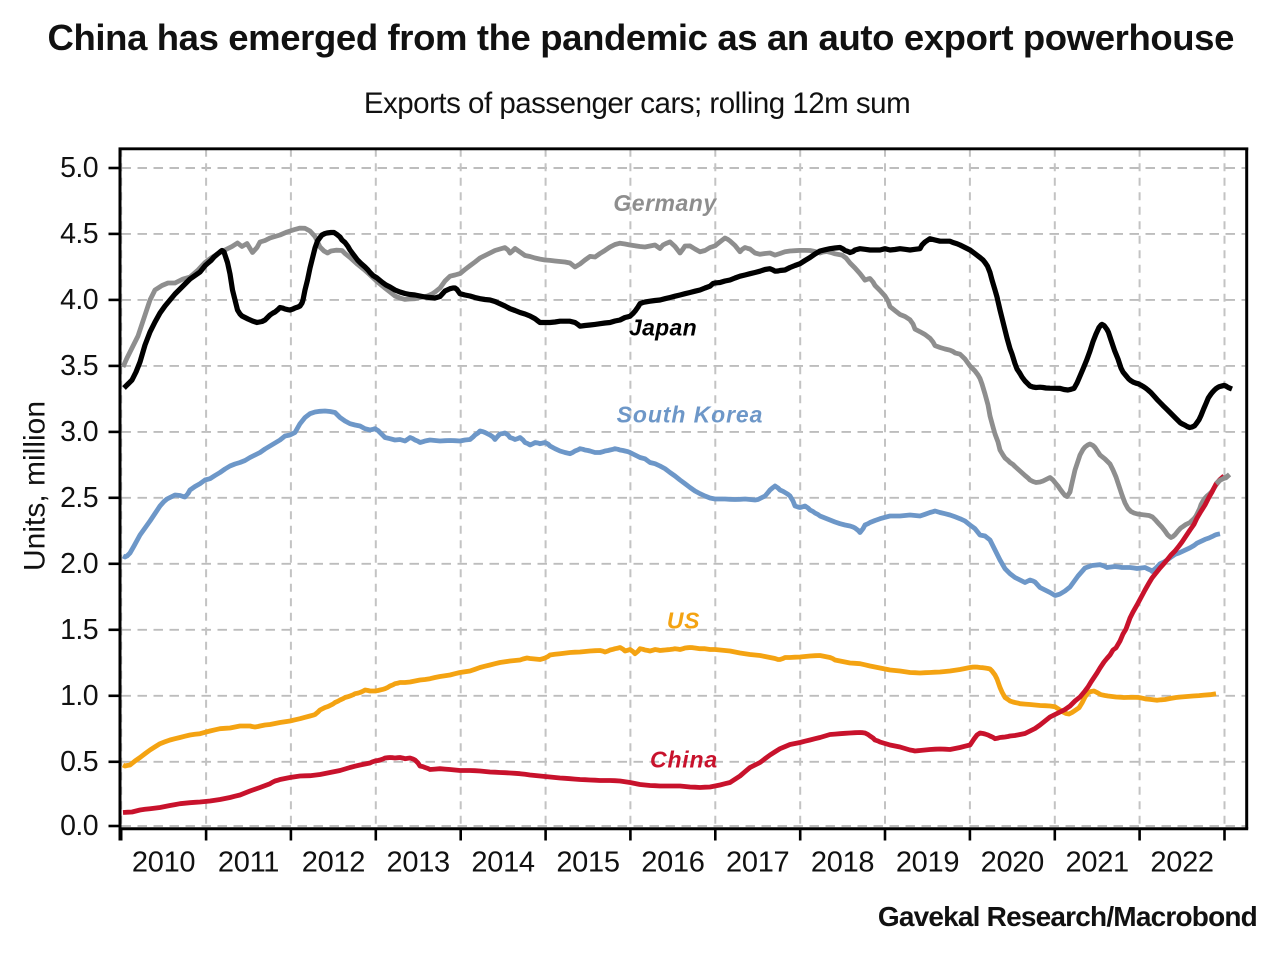  Describe the element at coordinates (672, 863) in the screenshot. I see `svg-text: 2016` at that location.